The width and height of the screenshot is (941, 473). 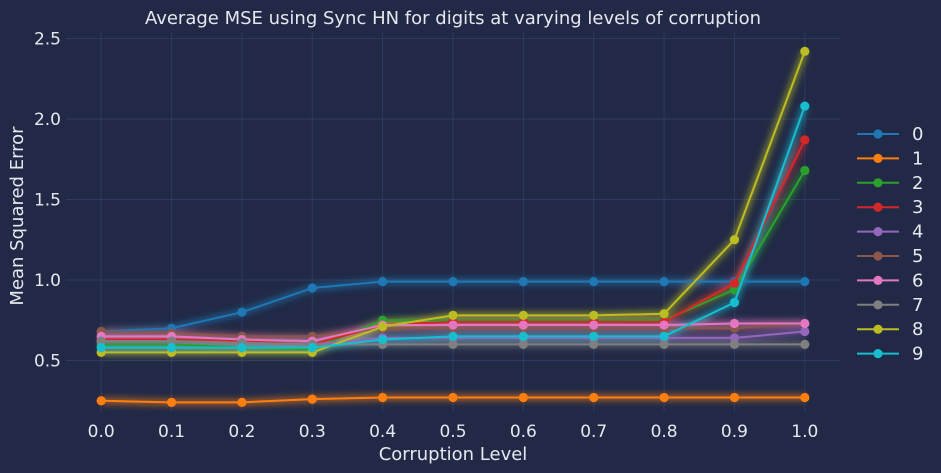 I want to click on y-tick-labels: 0.5 1.0 1.5 2.0 2.5, so click(x=47, y=200).